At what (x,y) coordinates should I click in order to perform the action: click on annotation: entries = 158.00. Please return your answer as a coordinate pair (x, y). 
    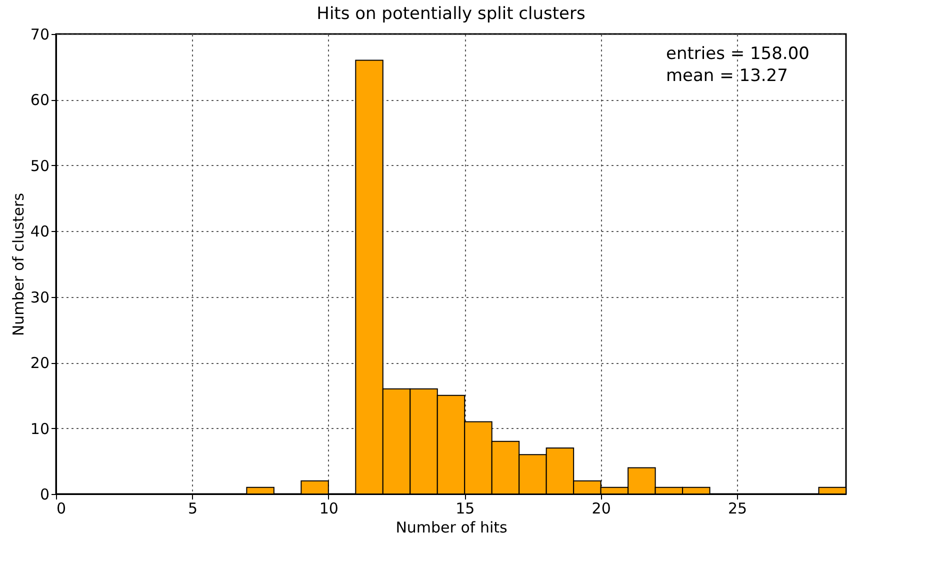
    Looking at the image, I should click on (738, 54).